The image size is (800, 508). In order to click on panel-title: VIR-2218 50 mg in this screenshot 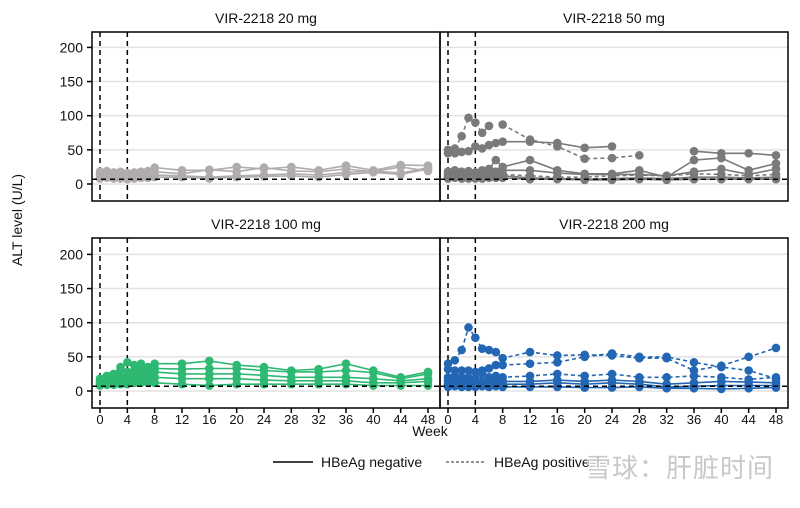, I will do `click(614, 18)`.